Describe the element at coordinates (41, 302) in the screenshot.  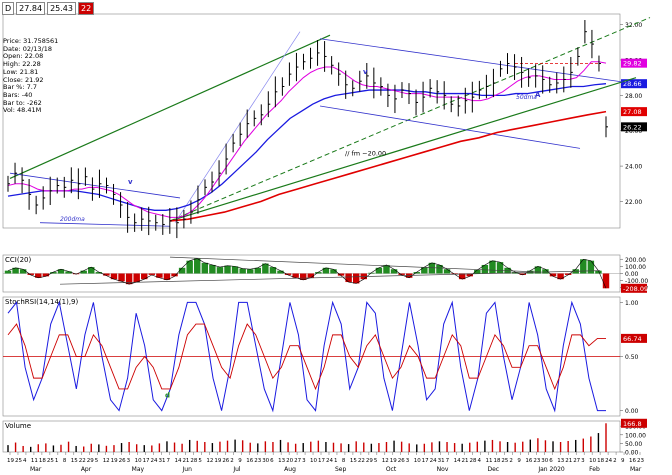
I see `panel-title: StochRSI(14,14(1),9)` at that location.